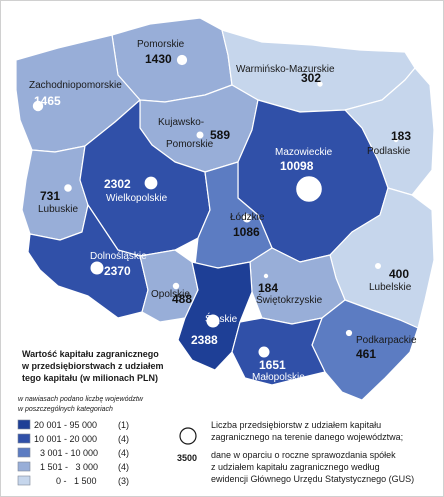 The height and width of the screenshot is (497, 444). I want to click on label-name-podkarpackie: Podkarpackie, so click(386, 340).